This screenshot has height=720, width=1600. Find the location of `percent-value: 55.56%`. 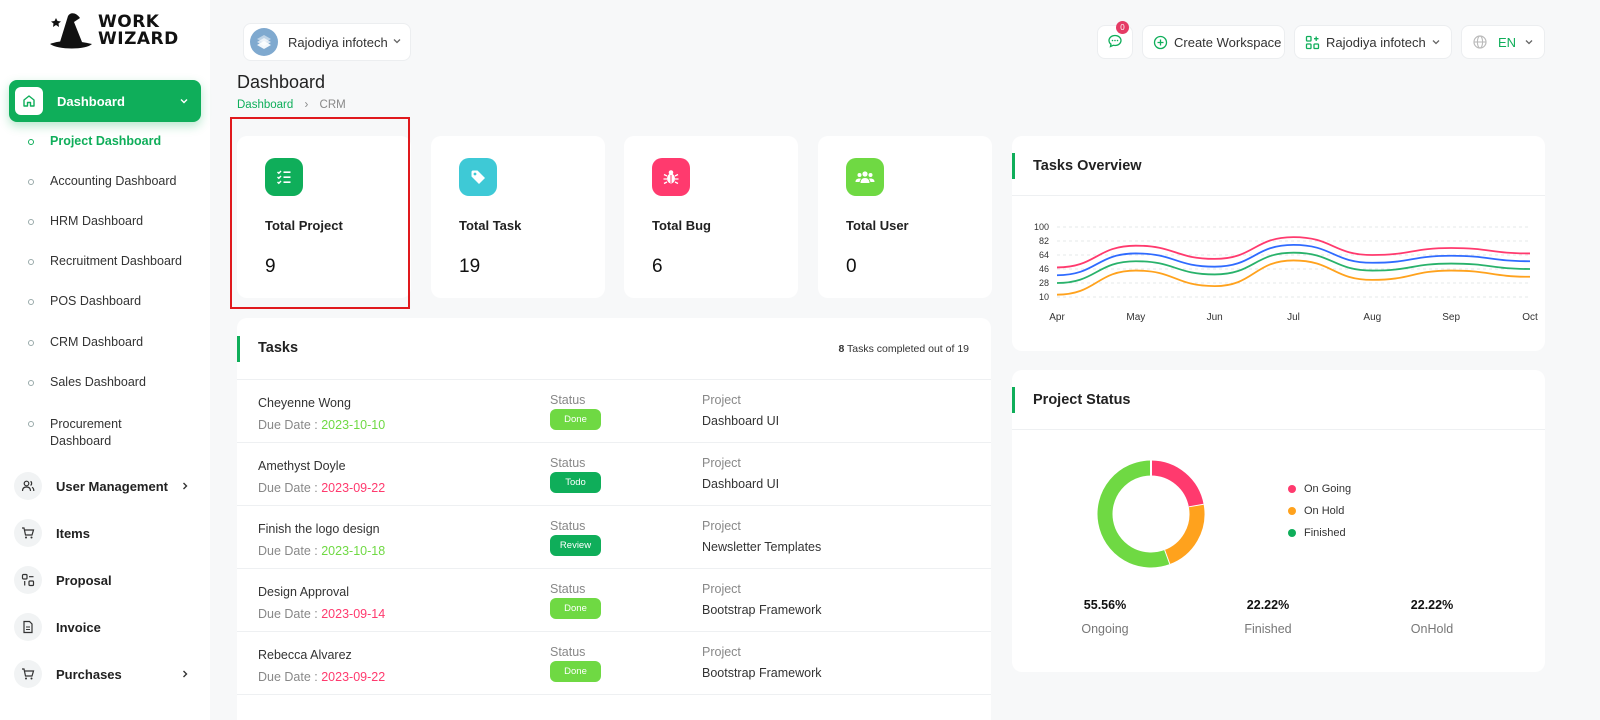

percent-value: 55.56% is located at coordinates (1105, 605).